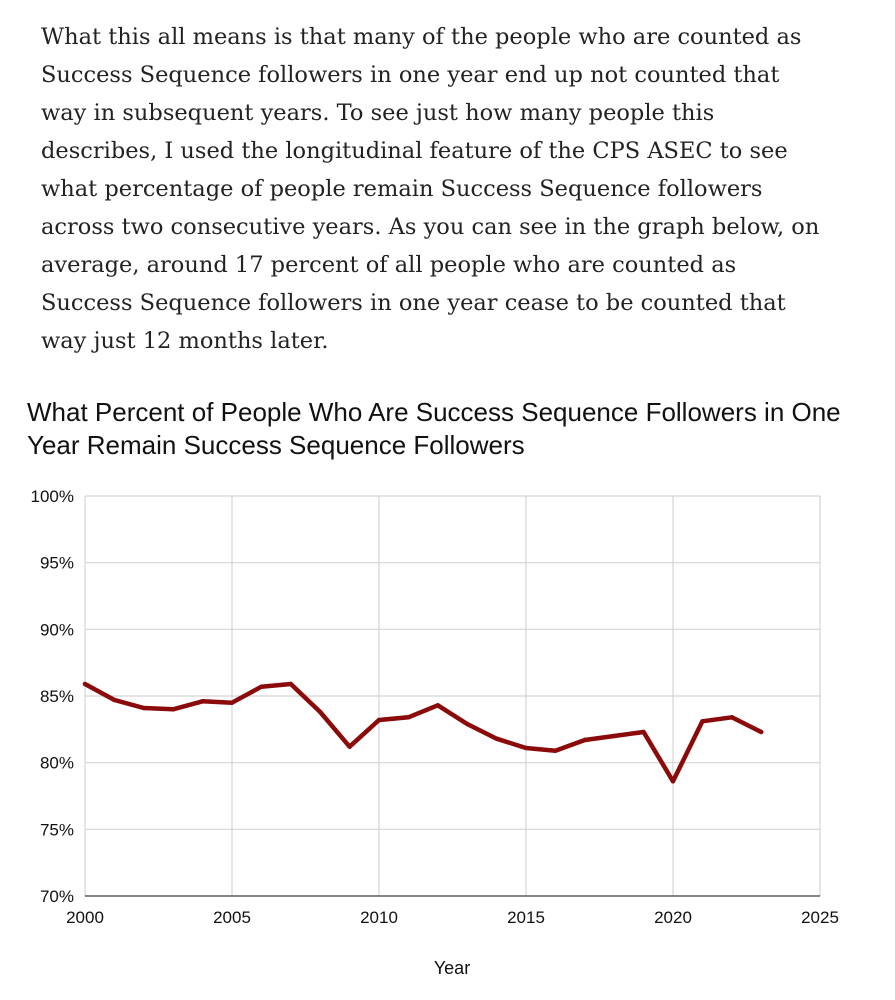 The width and height of the screenshot is (895, 1000). Describe the element at coordinates (820, 917) in the screenshot. I see `x-tick-label: 2025` at that location.